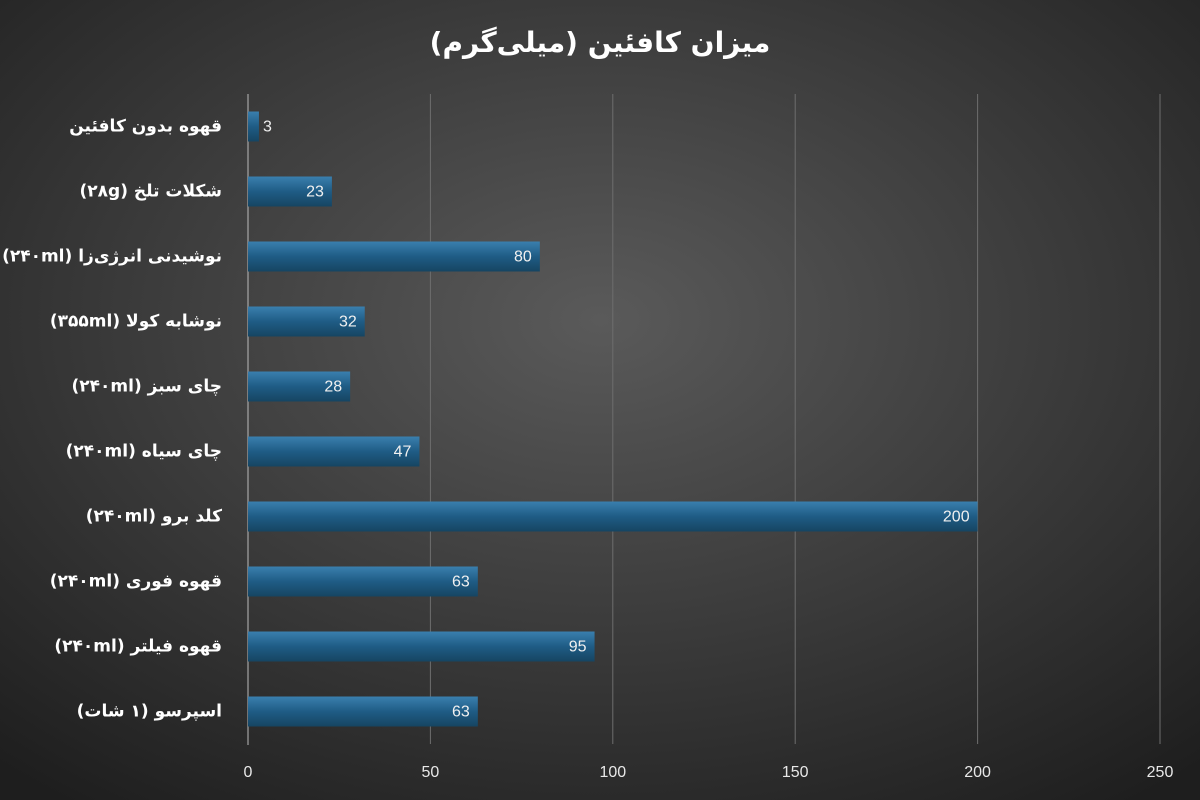  What do you see at coordinates (144, 452) in the screenshot?
I see `y-tick-label: چای سیاه (۲۴۰ml)` at bounding box center [144, 452].